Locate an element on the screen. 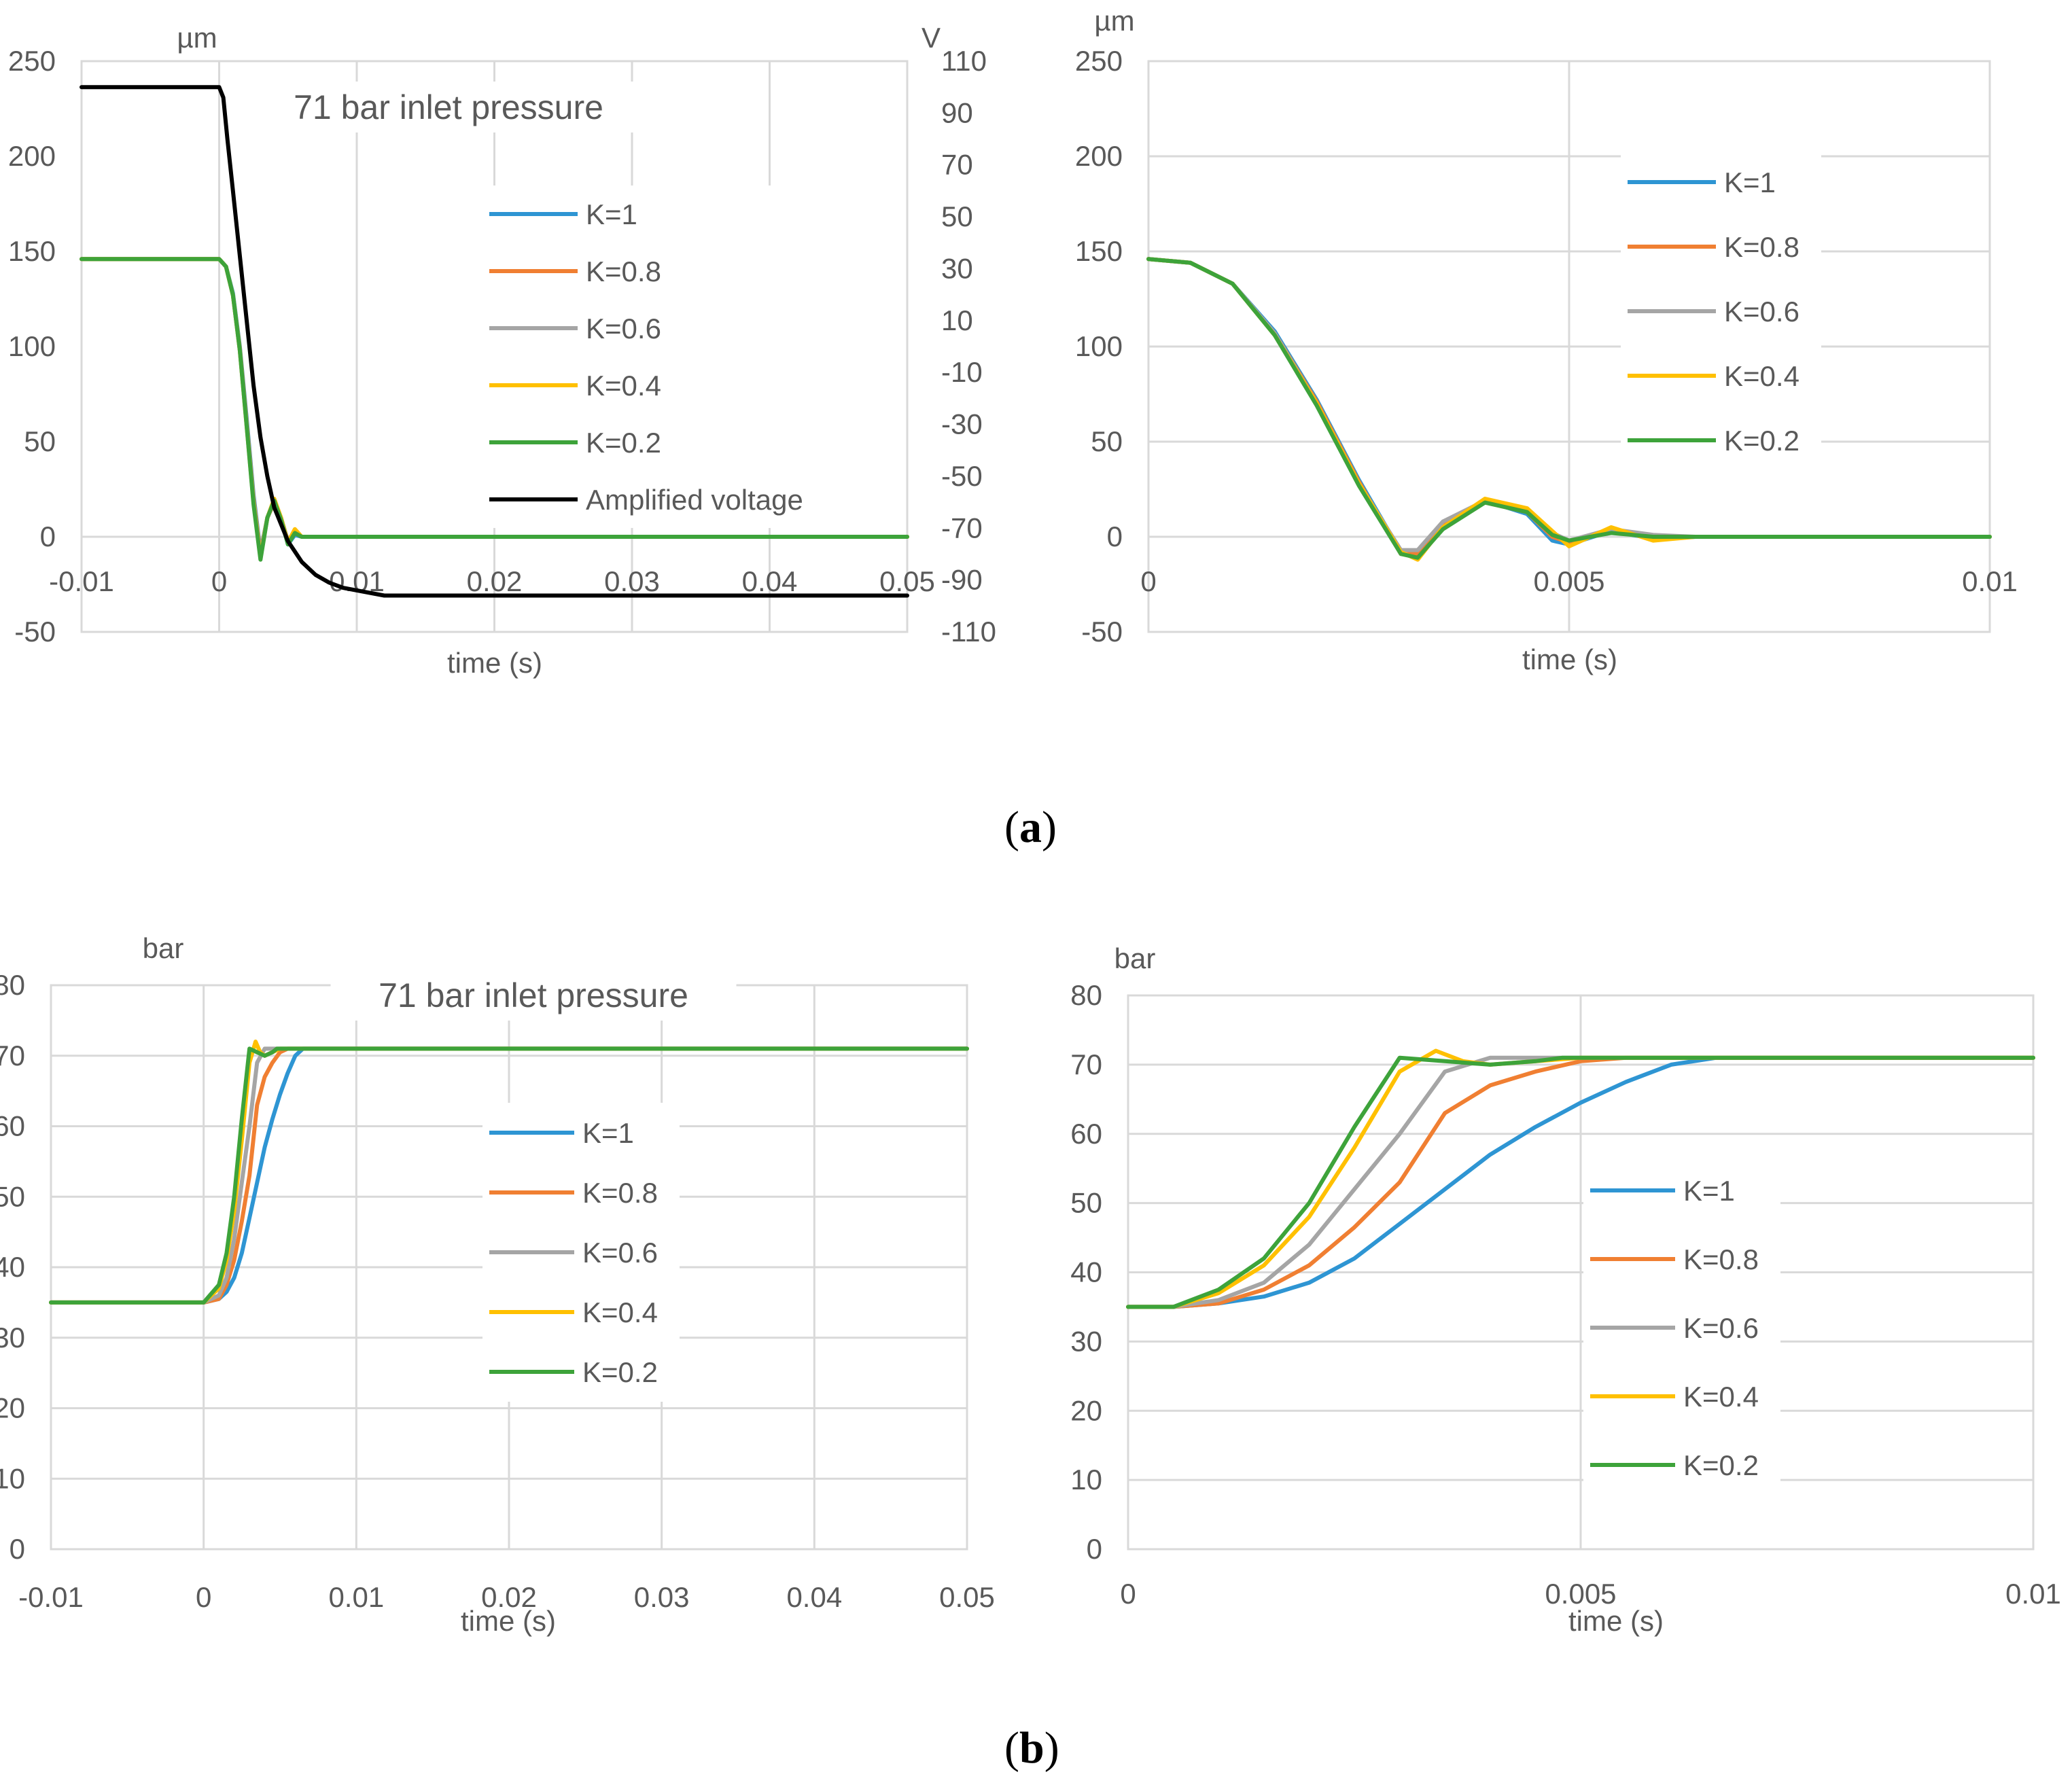 This screenshot has width=2072, height=1787. y2-tick-label: 10 is located at coordinates (957, 320).